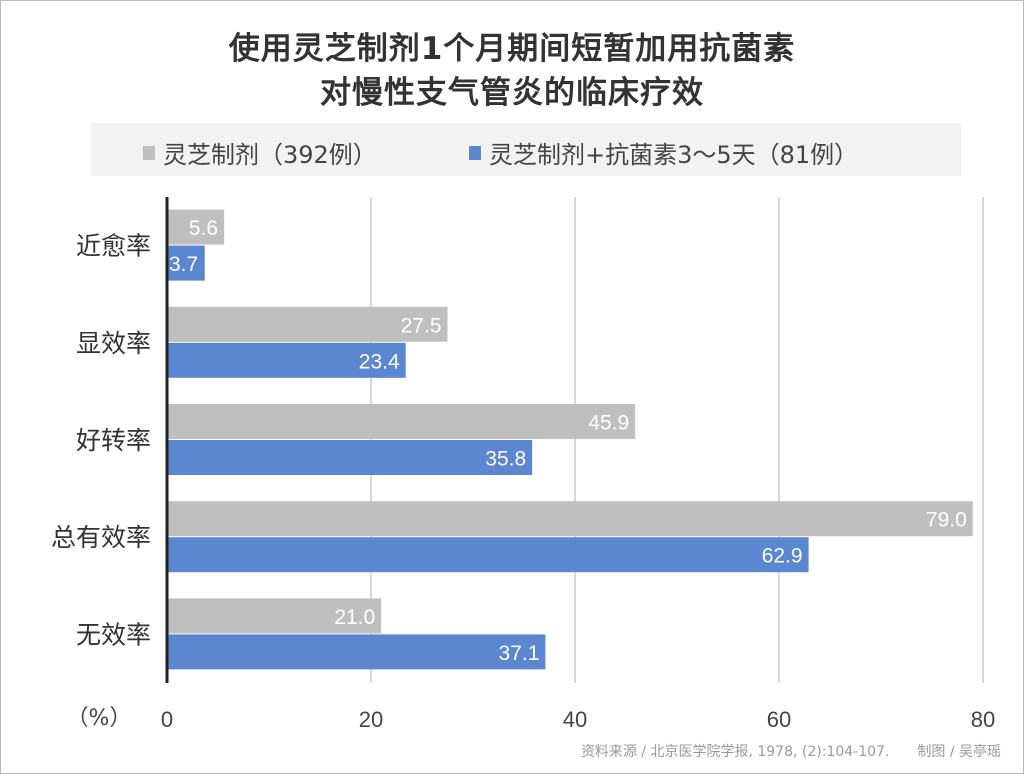  Describe the element at coordinates (512, 49) in the screenshot. I see `chart-title-line1: 使用灵芝制剂1个月期间短暂加用抗菌素` at that location.